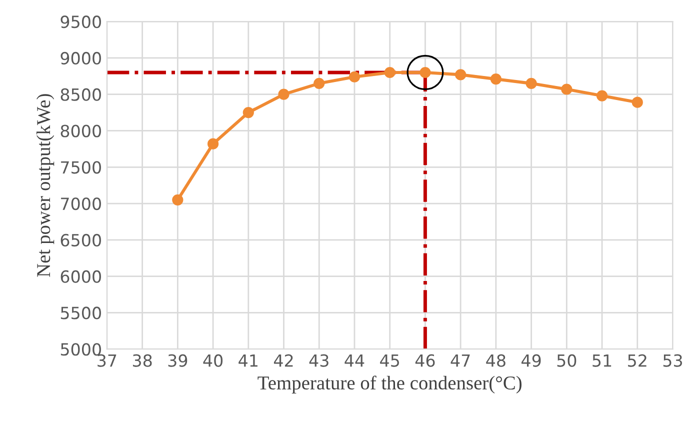 This screenshot has height=431, width=690. Describe the element at coordinates (80, 313) in the screenshot. I see `y-tick-label: 5500` at that location.